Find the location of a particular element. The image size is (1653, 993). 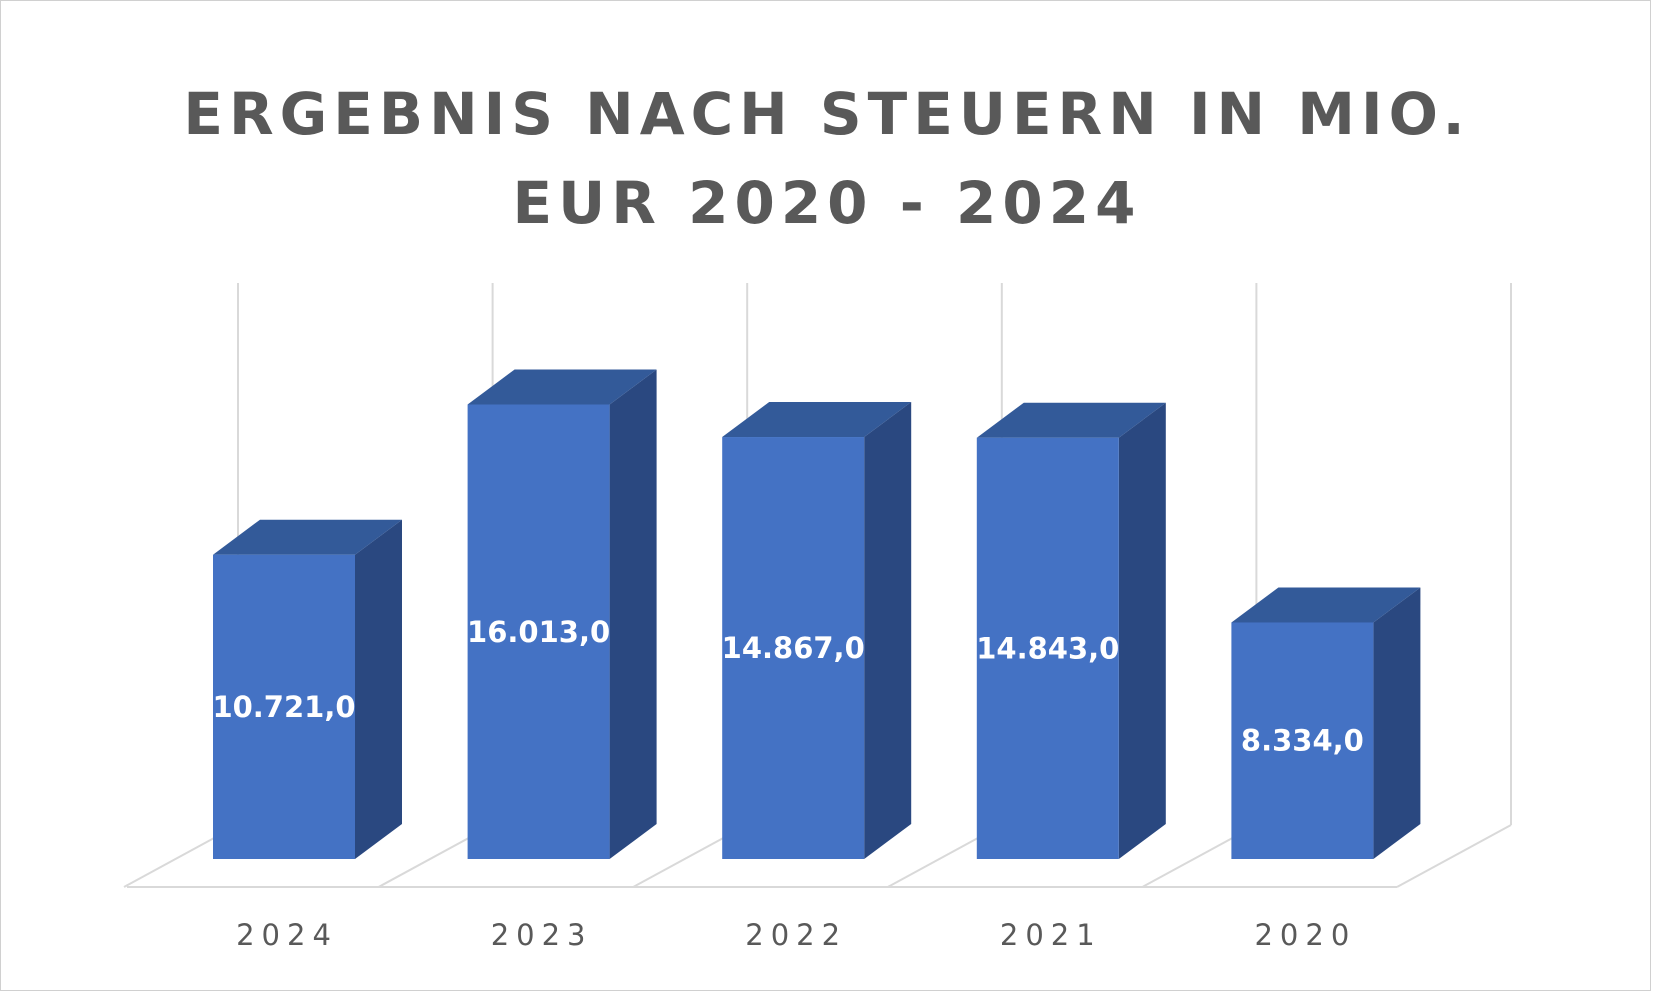

bar-2021 is located at coordinates (1047, 648).